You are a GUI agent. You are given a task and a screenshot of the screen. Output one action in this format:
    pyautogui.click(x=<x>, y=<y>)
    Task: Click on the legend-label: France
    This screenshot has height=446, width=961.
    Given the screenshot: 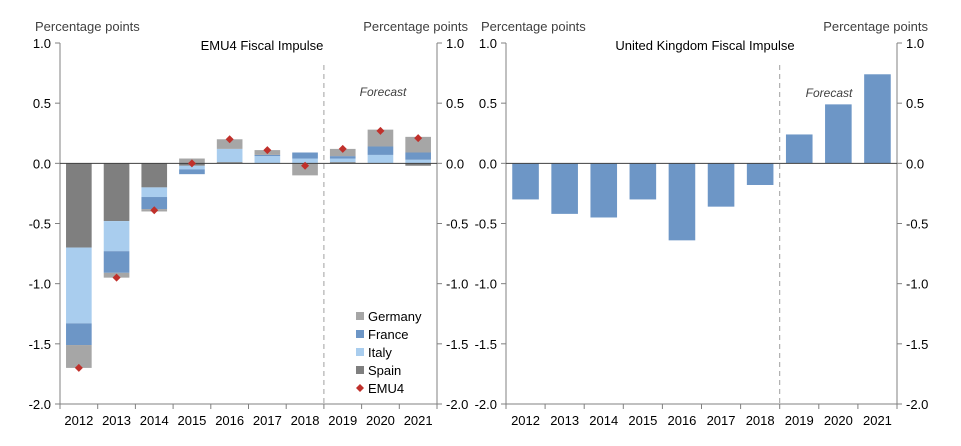 What is the action you would take?
    pyautogui.click(x=388, y=334)
    